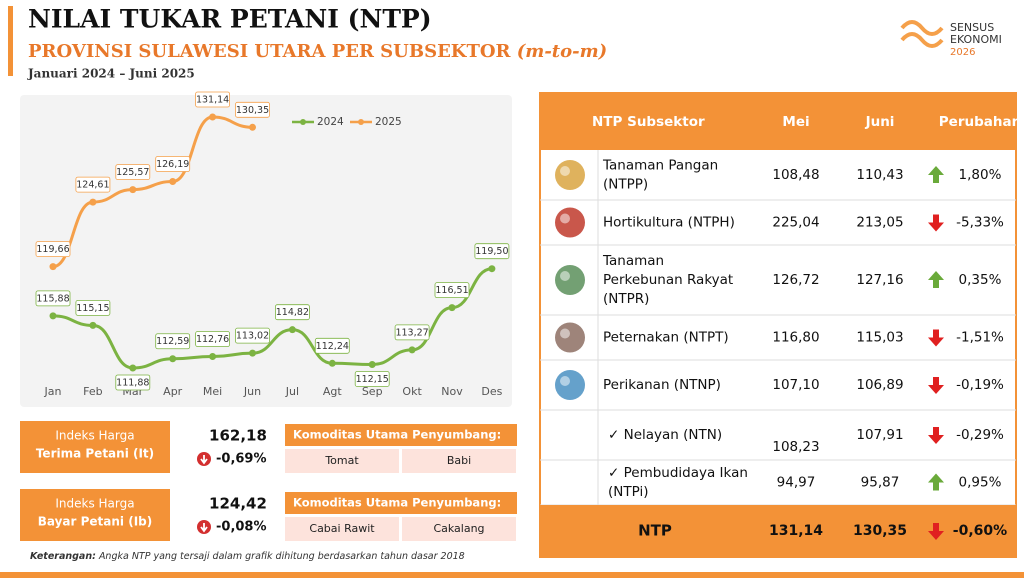 Image resolution: width=1024 pixels, height=584 pixels. I want to click on value-label: 126,19, so click(172, 164).